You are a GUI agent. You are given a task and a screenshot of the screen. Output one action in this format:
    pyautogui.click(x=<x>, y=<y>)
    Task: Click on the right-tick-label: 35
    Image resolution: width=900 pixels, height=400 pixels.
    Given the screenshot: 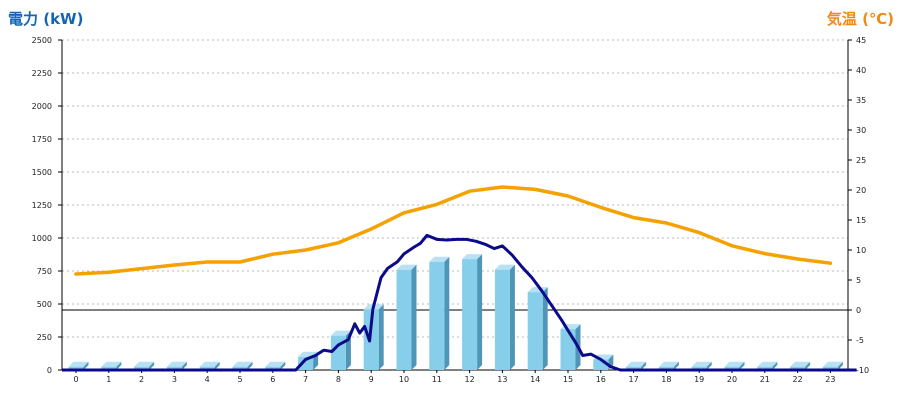 What is the action you would take?
    pyautogui.click(x=861, y=100)
    